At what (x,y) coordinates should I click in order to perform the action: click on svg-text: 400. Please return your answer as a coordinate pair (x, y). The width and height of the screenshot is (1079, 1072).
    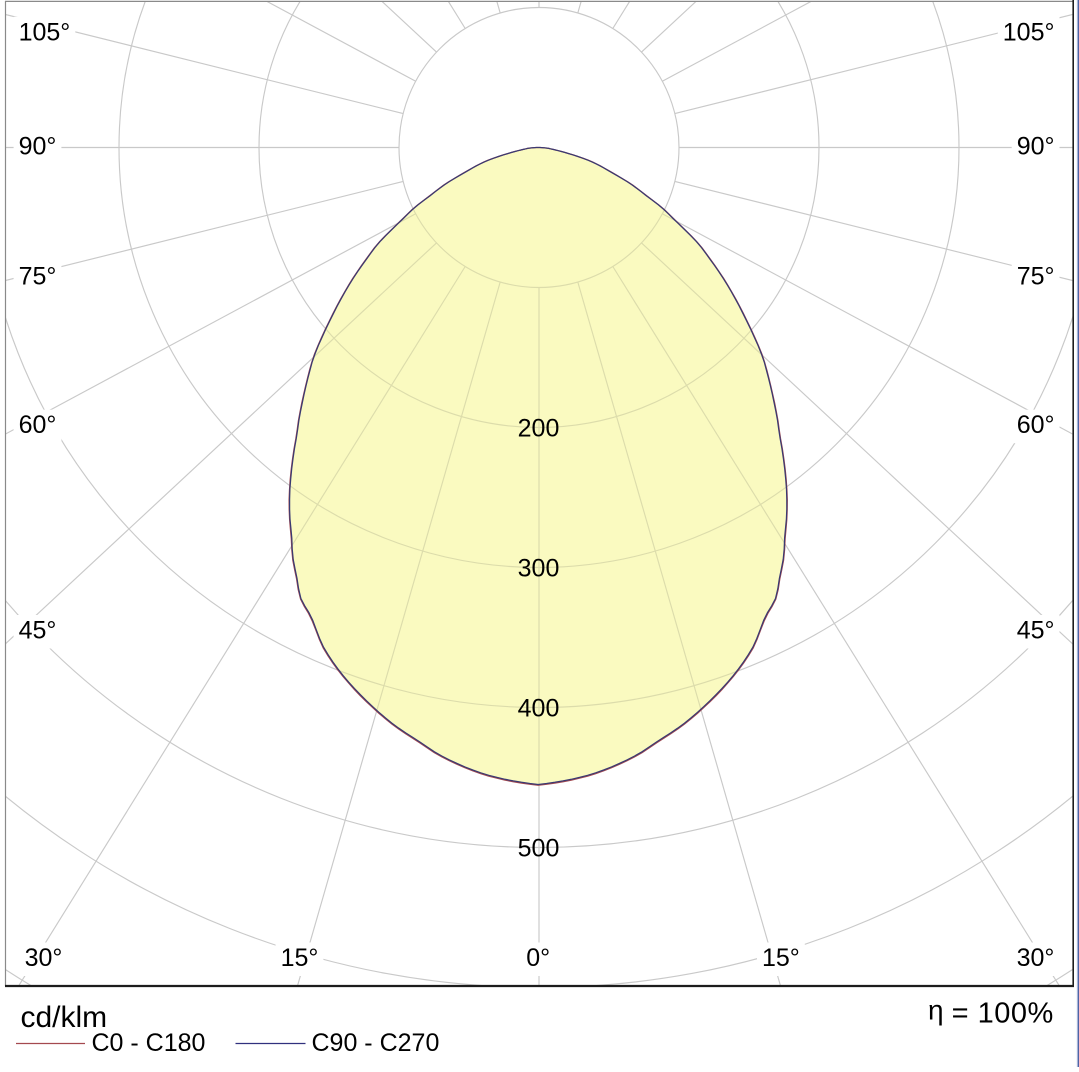
    Looking at the image, I should click on (539, 709).